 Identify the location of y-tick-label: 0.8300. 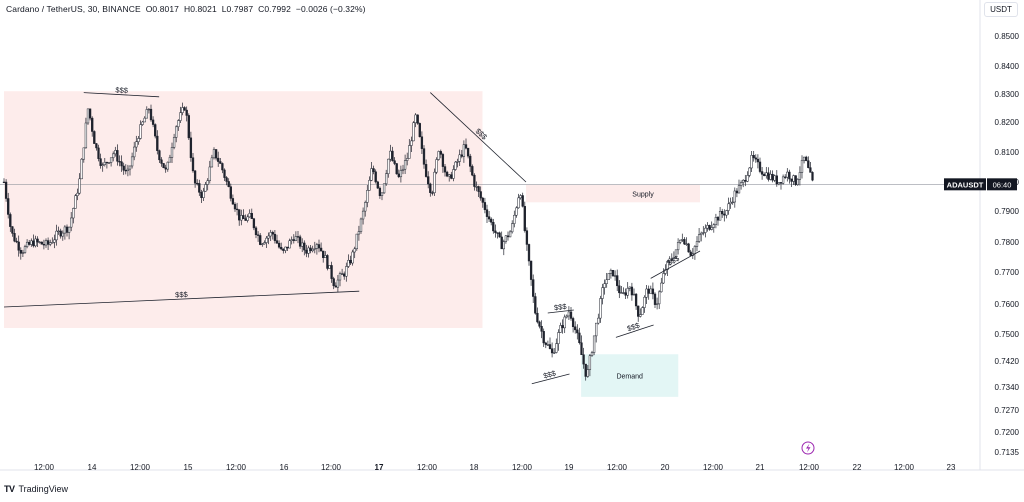
(1007, 94).